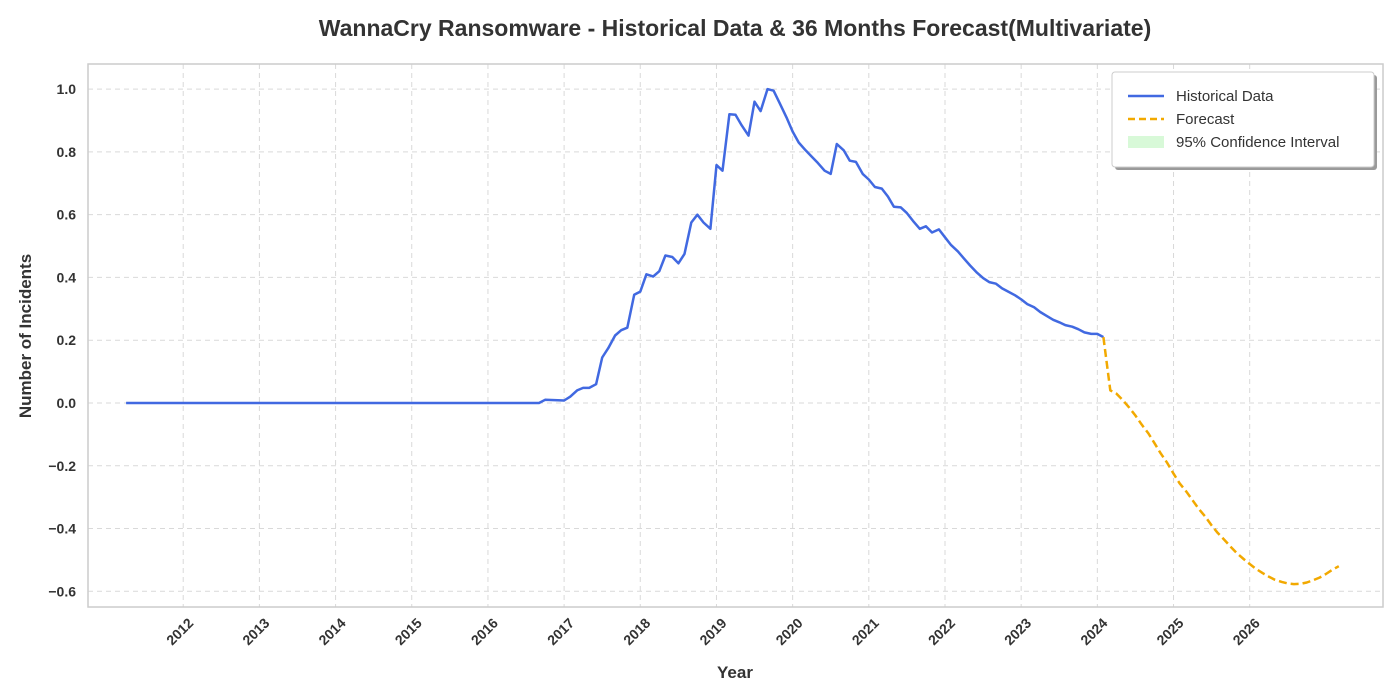 The image size is (1400, 700). I want to click on x-tick-label: 2021, so click(865, 631).